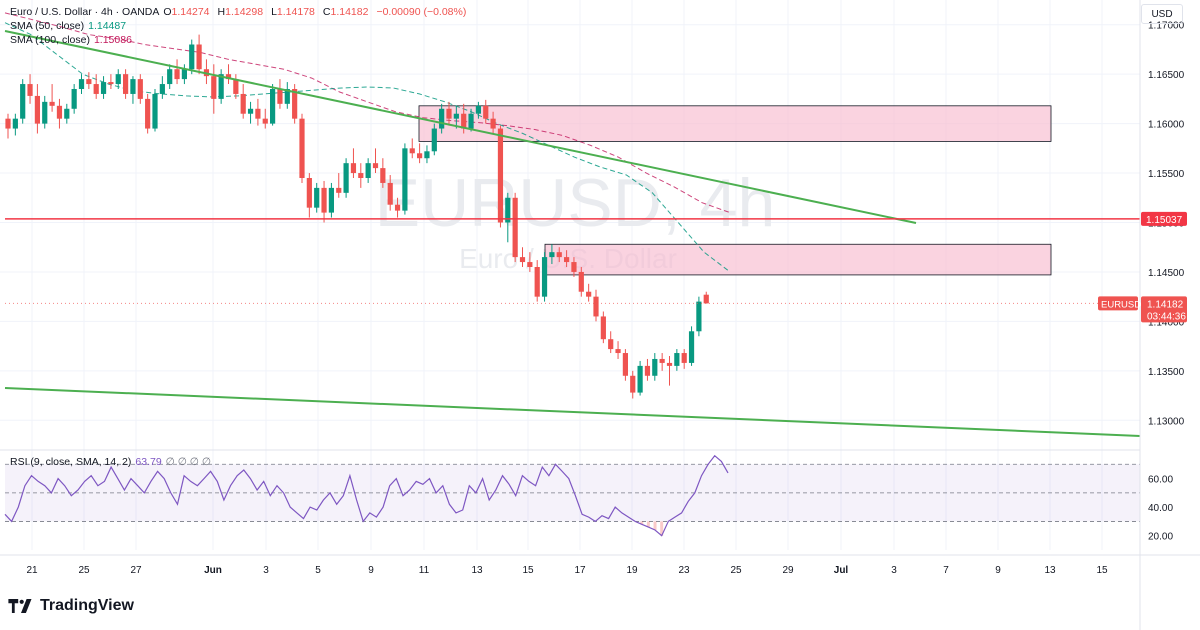 The width and height of the screenshot is (1200, 630). I want to click on ohlc-low: L1.14178, so click(293, 12).